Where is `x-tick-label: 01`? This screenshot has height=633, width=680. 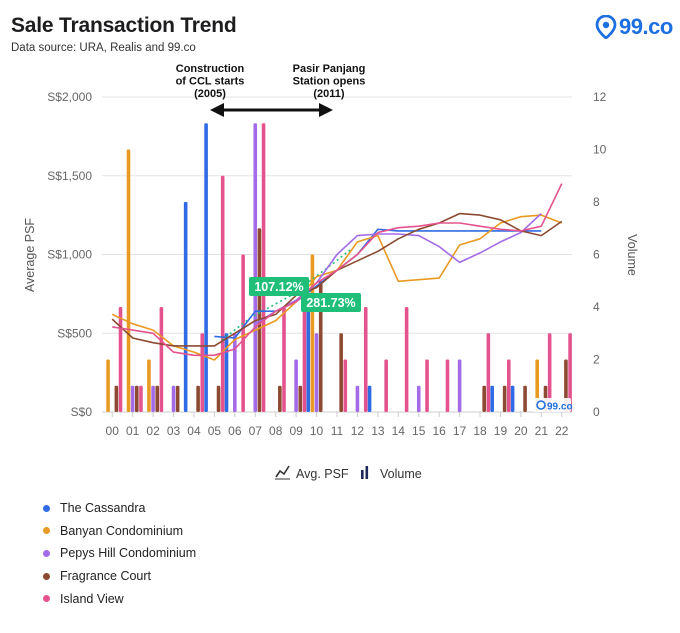 x-tick-label: 01 is located at coordinates (133, 431).